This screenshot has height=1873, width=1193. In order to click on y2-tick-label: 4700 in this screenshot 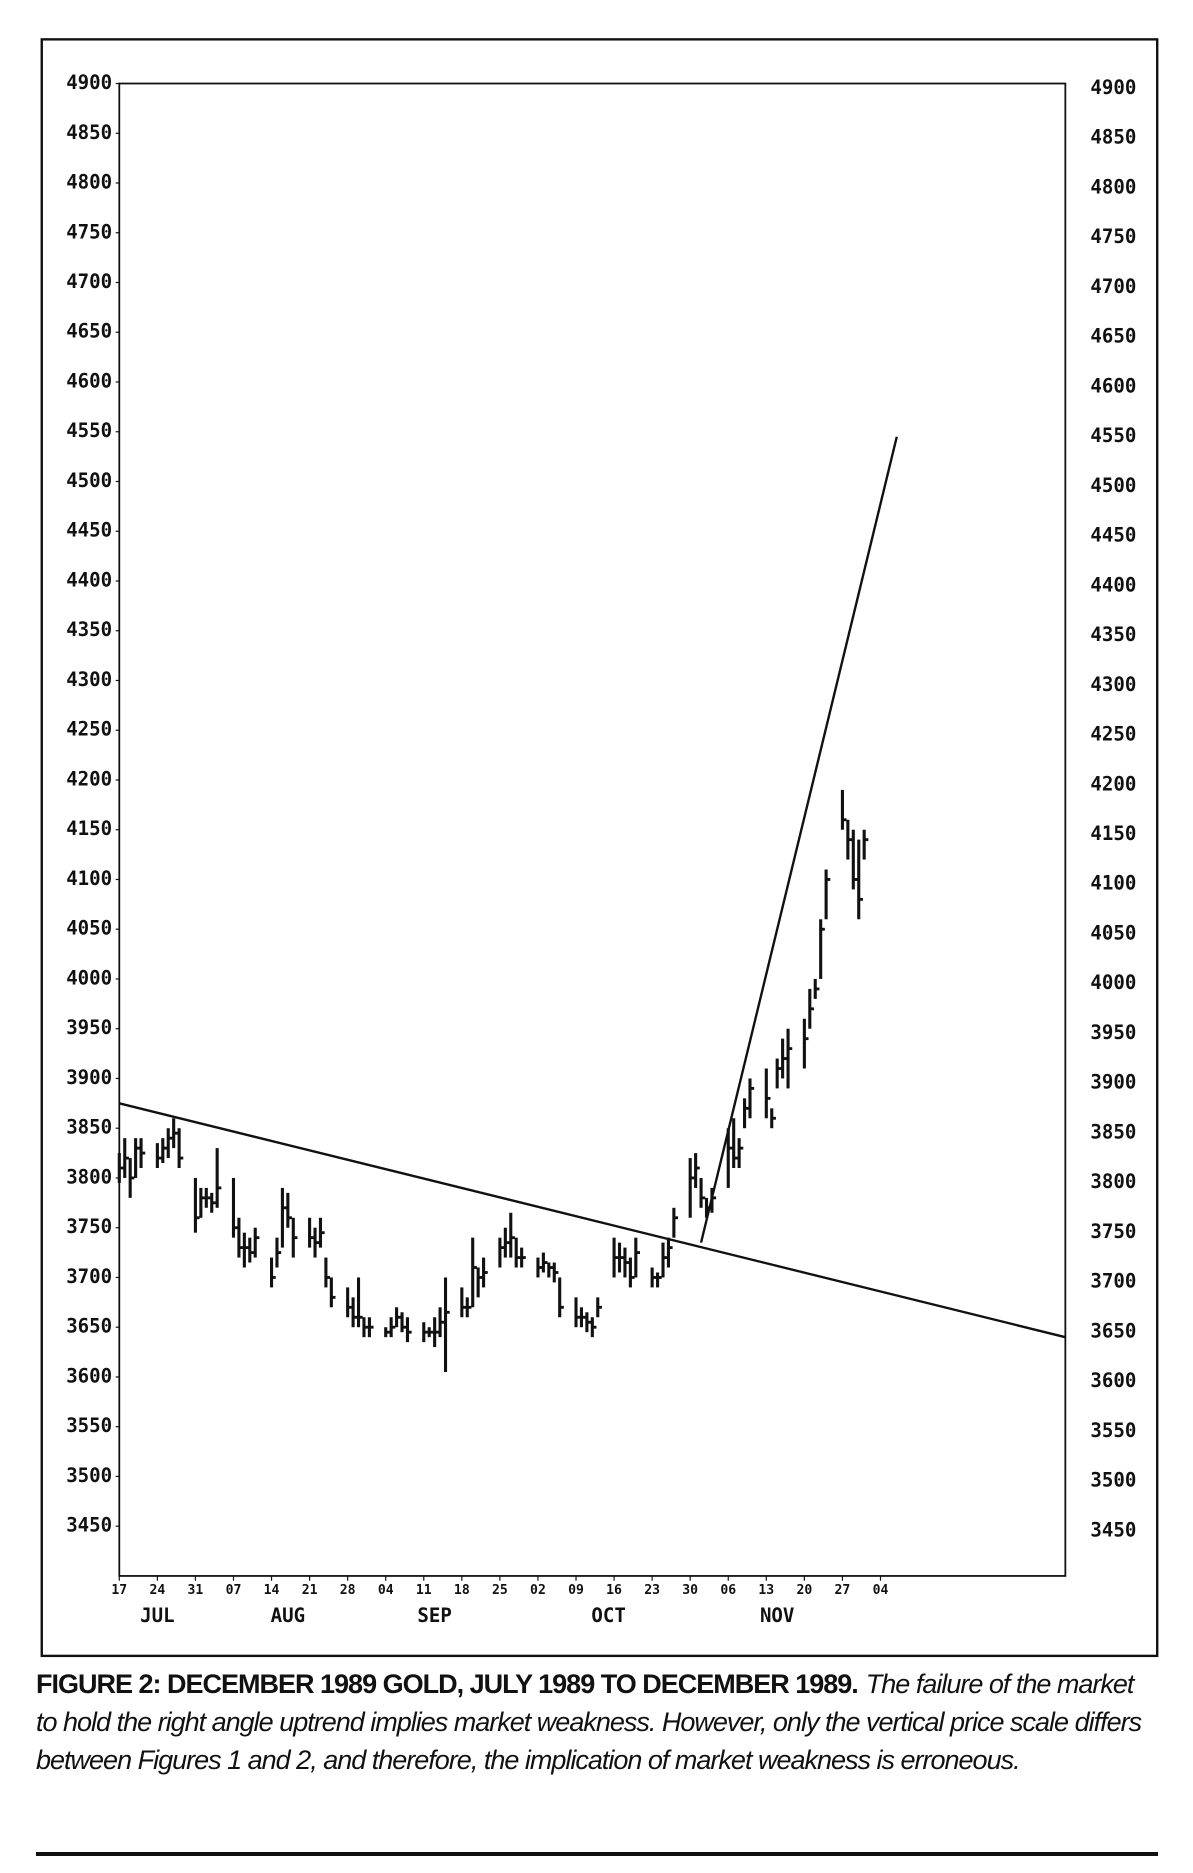, I will do `click(1113, 287)`.